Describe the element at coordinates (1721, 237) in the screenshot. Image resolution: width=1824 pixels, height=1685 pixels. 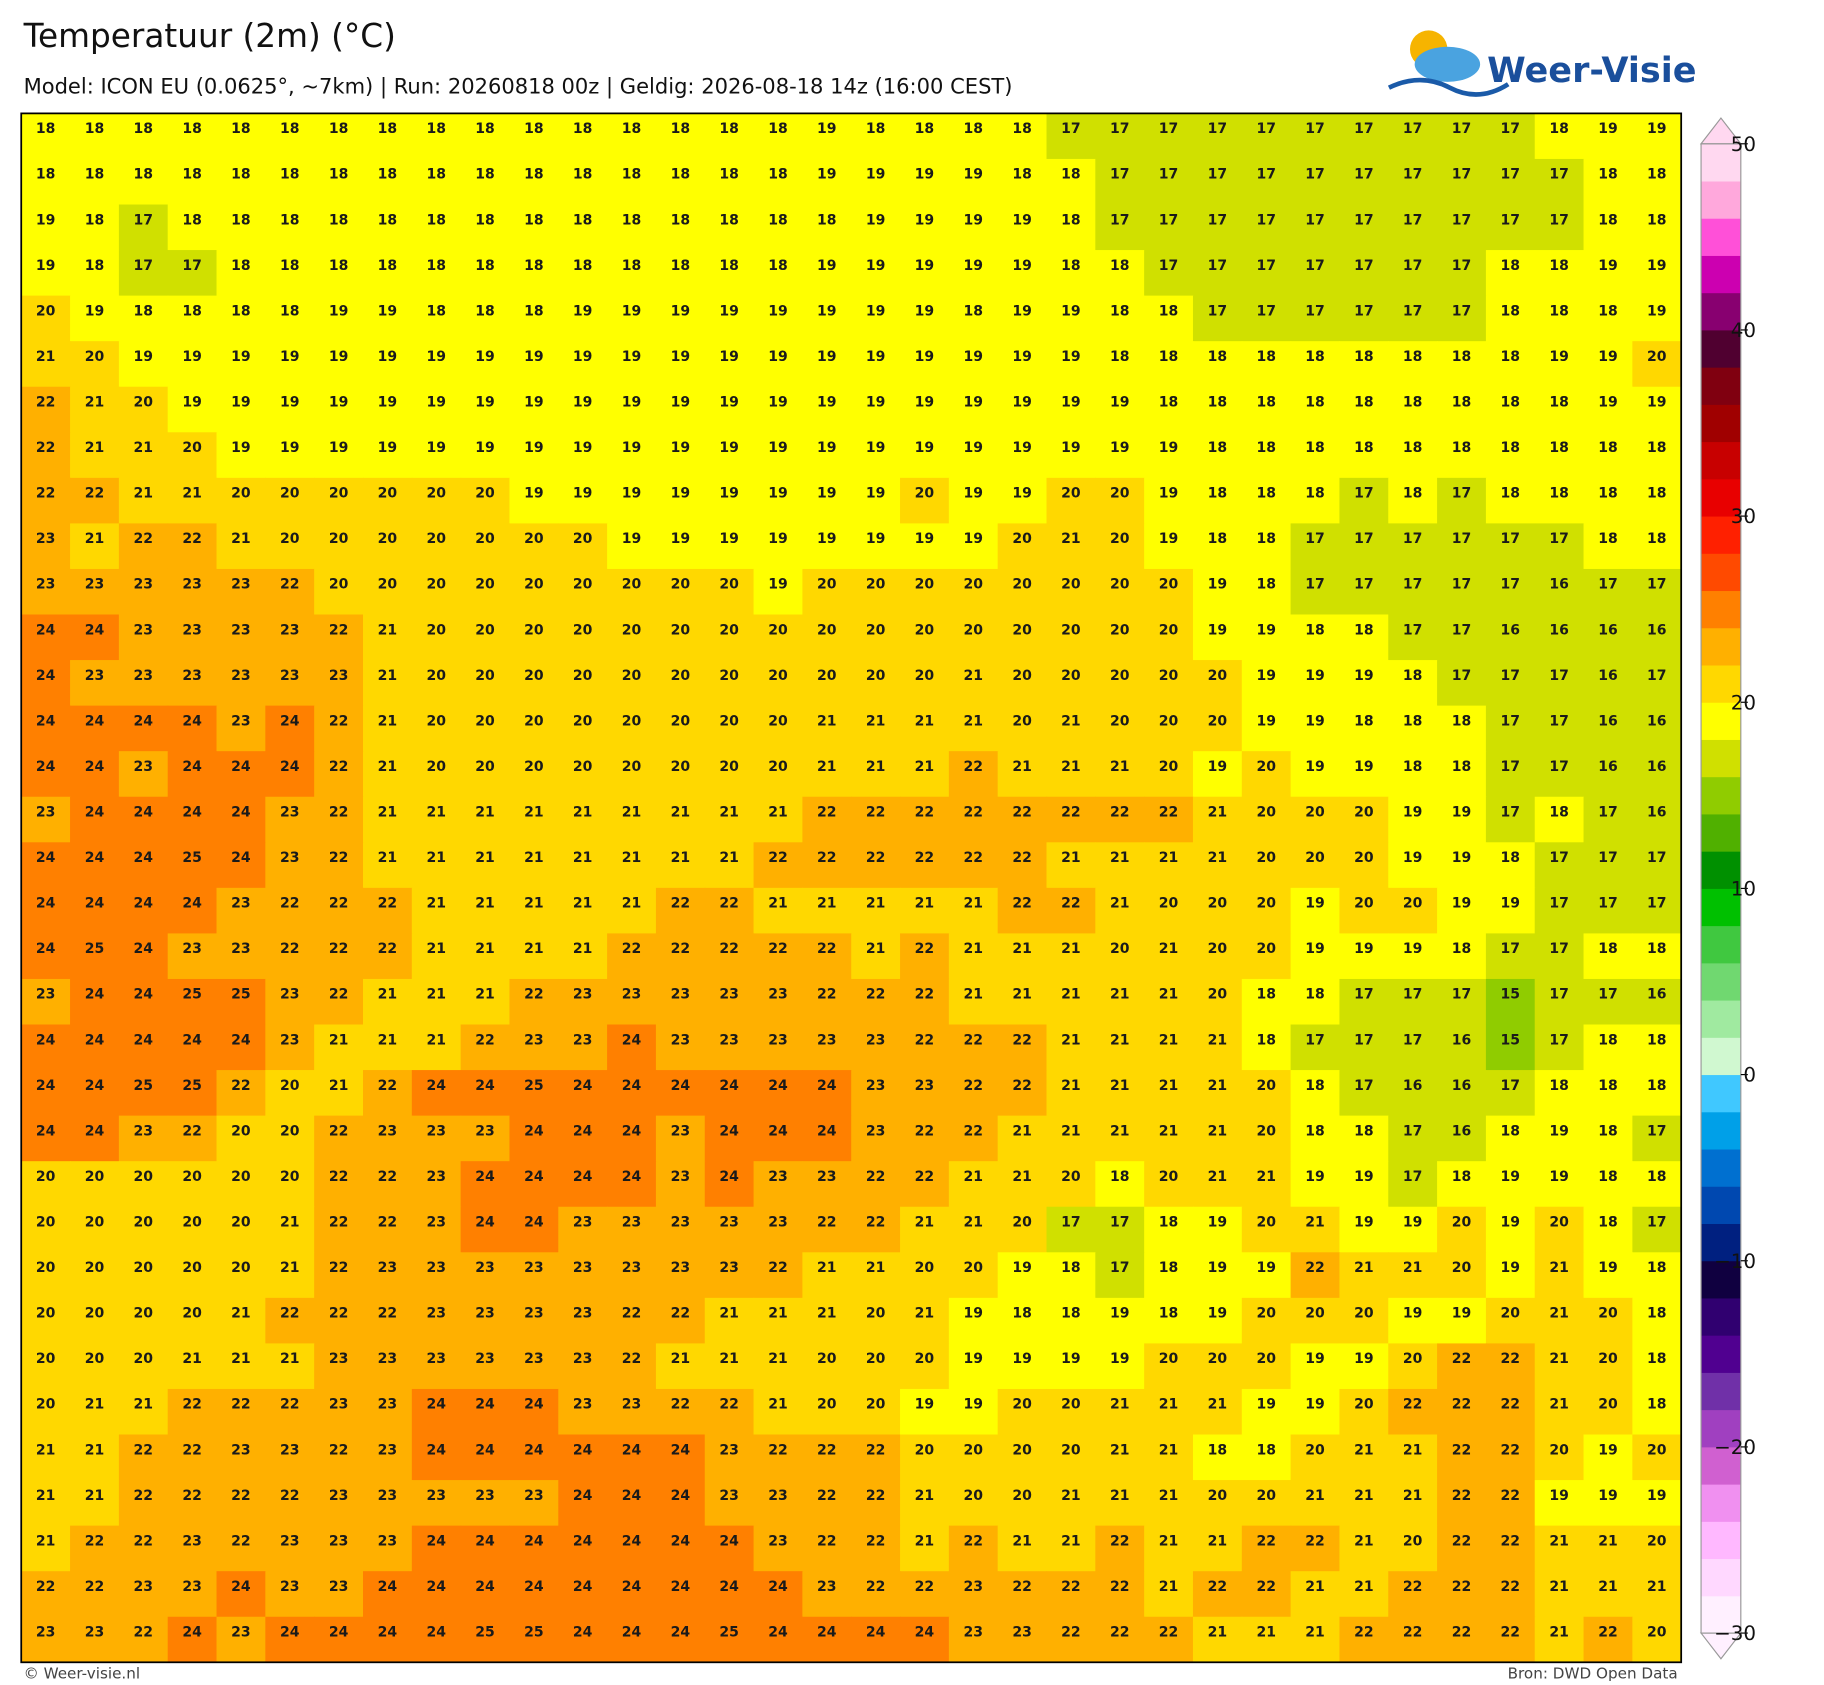
I see `colorbar-band` at that location.